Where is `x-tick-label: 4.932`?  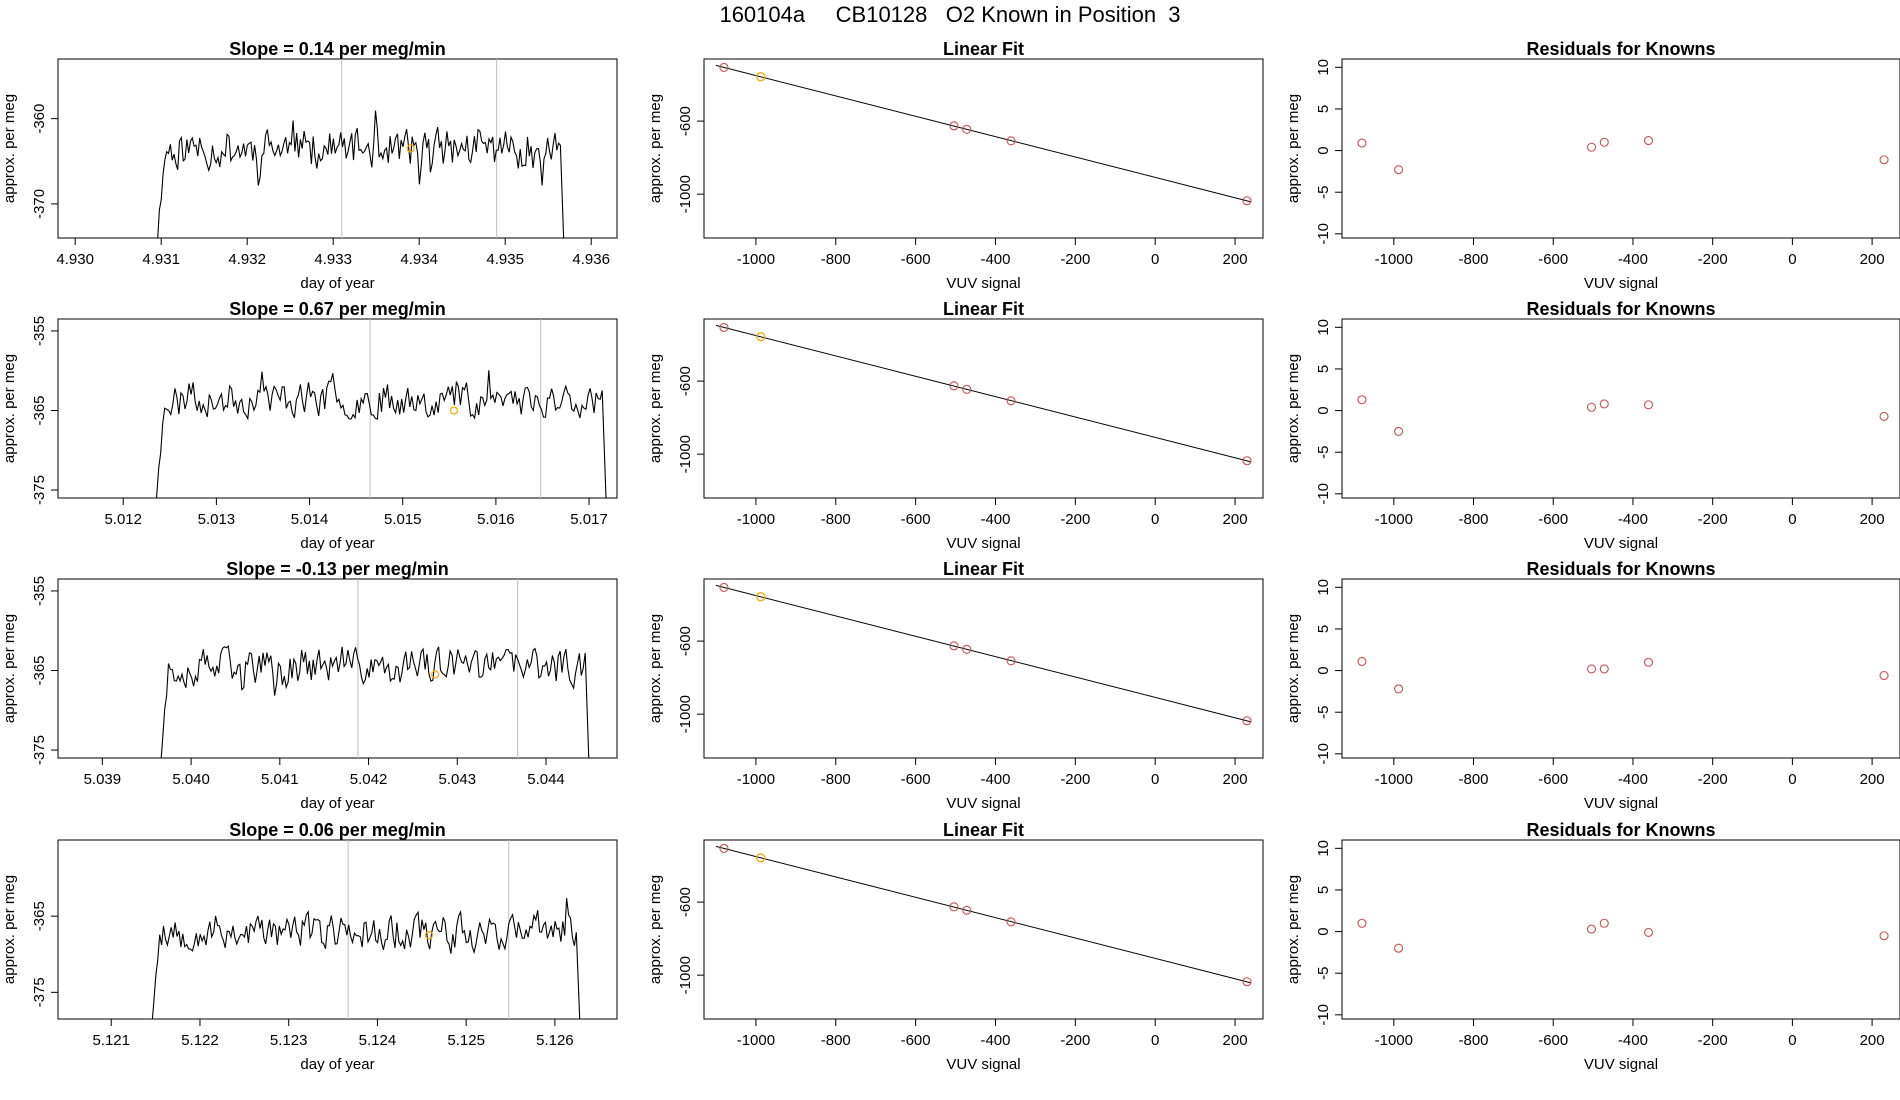 x-tick-label: 4.932 is located at coordinates (247, 259).